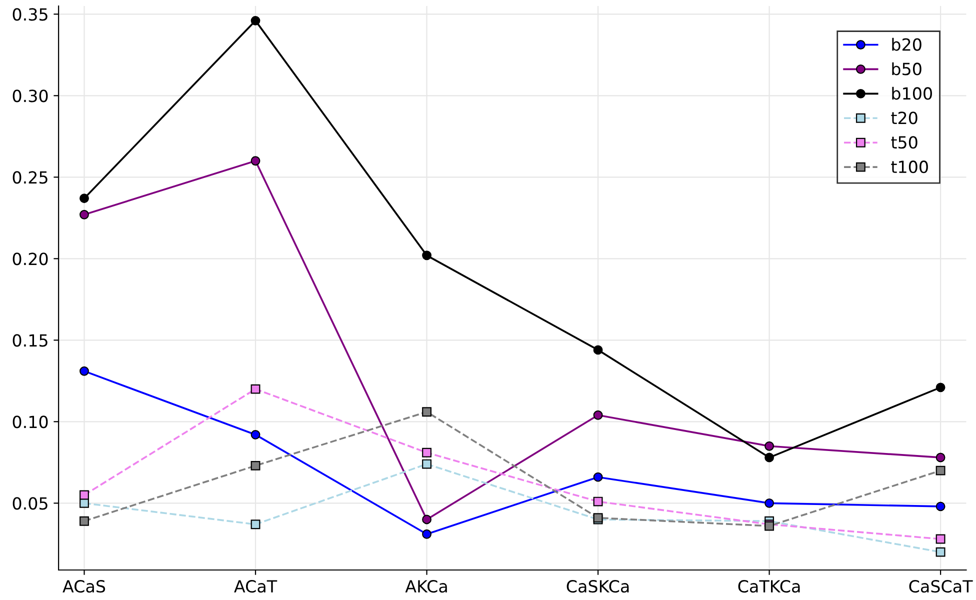 This screenshot has width=976, height=600. What do you see at coordinates (84, 586) in the screenshot?
I see `x-tick-label: ACaS` at bounding box center [84, 586].